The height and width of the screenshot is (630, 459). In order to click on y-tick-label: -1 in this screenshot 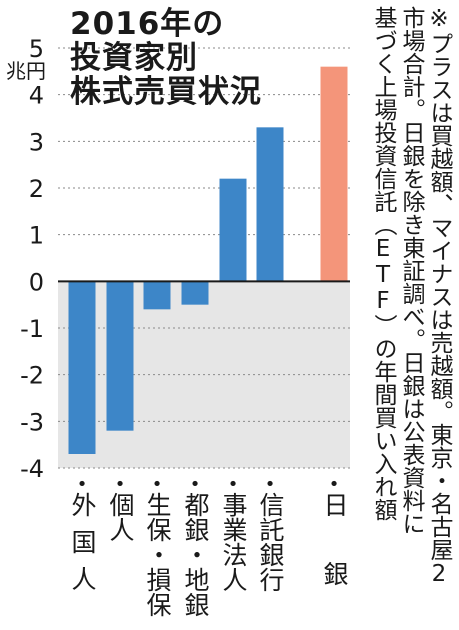, I will do `click(32, 329)`.